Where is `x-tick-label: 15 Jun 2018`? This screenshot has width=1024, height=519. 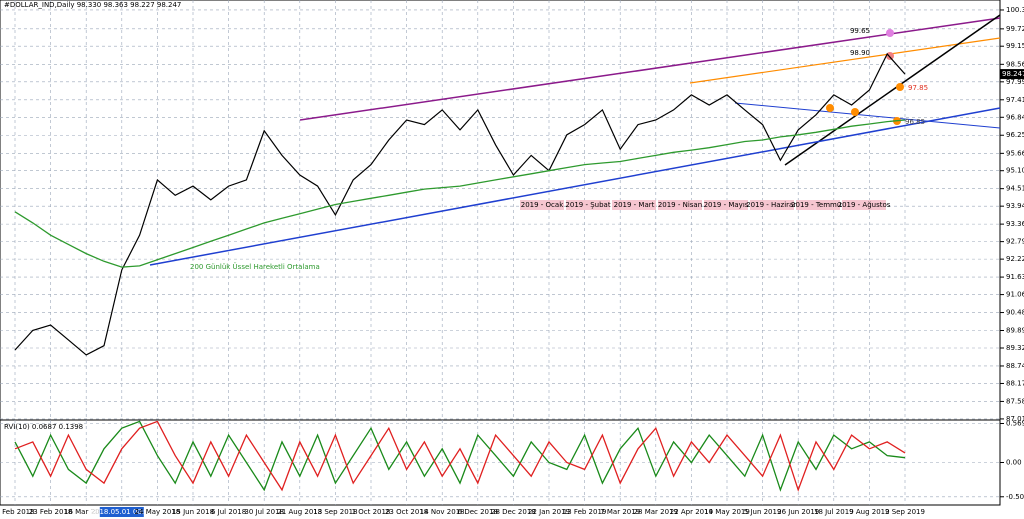 x-tick-label: 15 Jun 2018 is located at coordinates (193, 512).